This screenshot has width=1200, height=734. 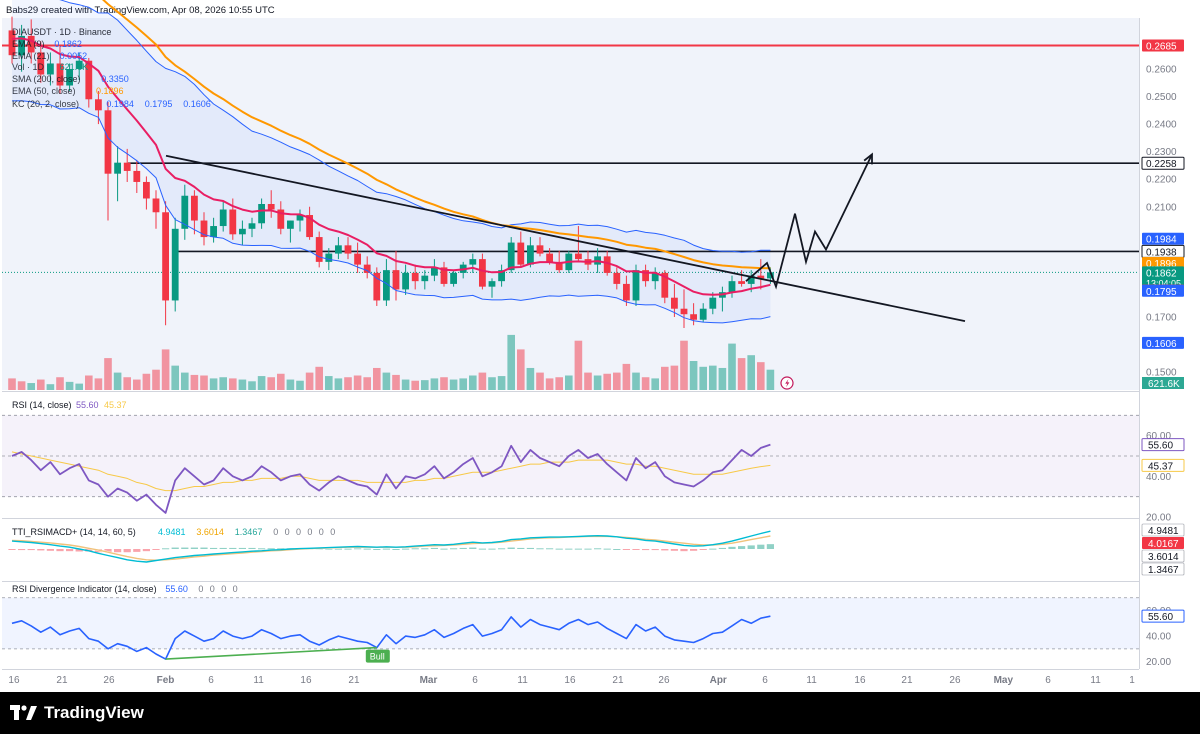 What do you see at coordinates (664, 680) in the screenshot?
I see `x-axis-label: 26` at bounding box center [664, 680].